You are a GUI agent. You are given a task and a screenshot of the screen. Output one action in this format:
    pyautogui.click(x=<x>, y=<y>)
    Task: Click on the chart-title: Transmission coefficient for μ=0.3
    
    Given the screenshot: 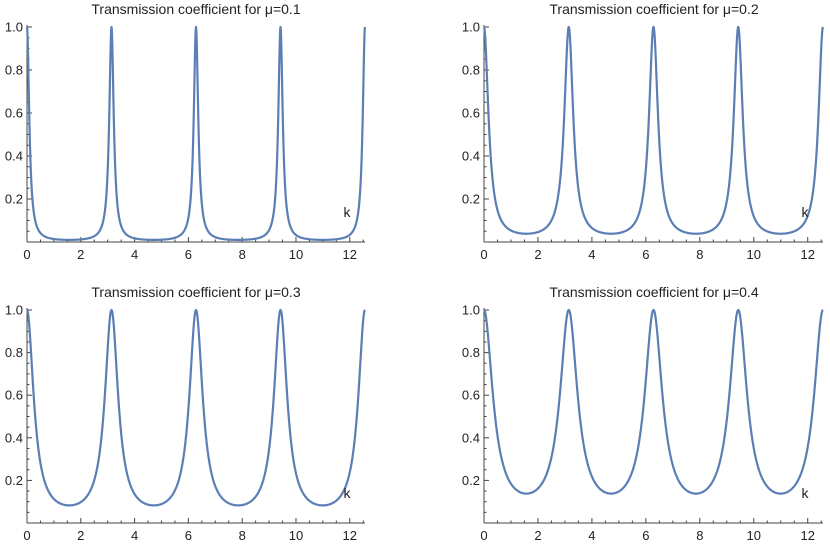 What is the action you would take?
    pyautogui.click(x=195, y=292)
    